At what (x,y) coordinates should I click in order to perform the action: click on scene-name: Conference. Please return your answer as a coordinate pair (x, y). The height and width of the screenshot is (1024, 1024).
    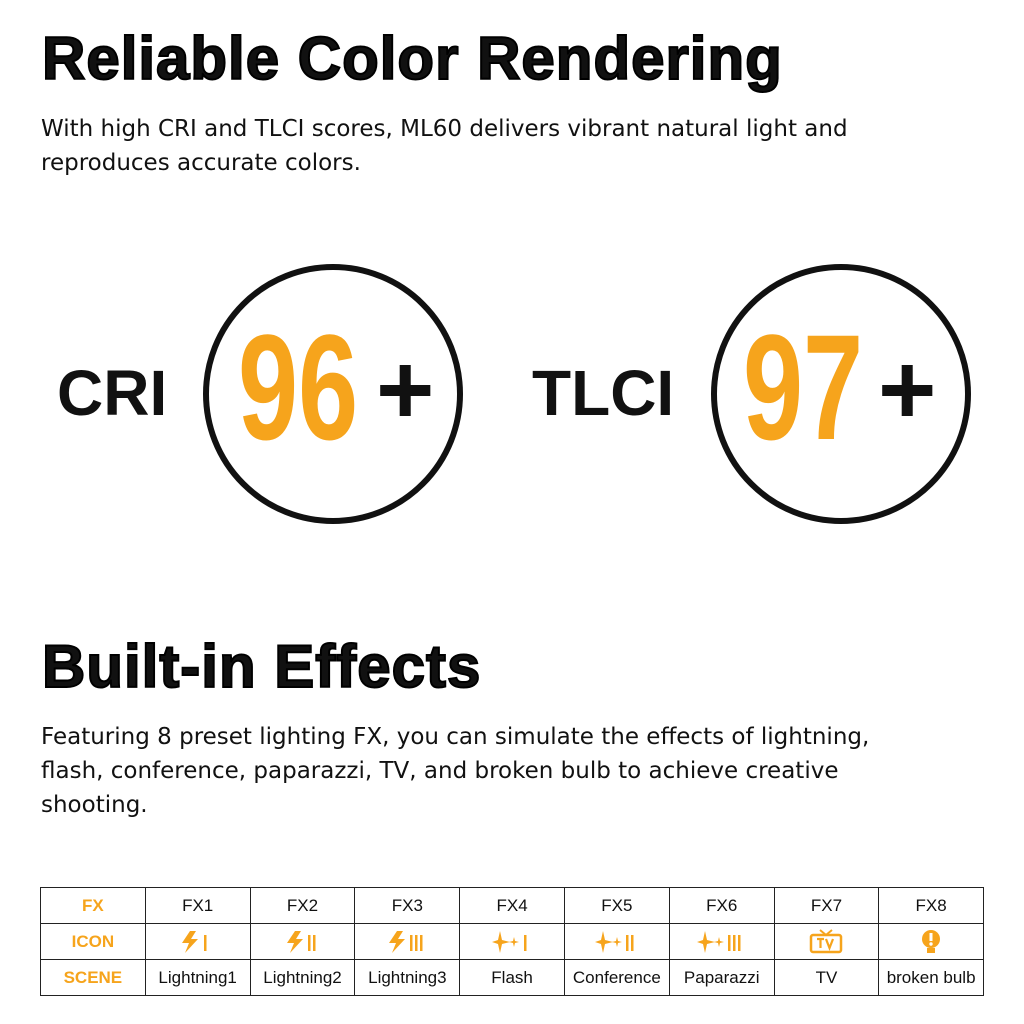
    Looking at the image, I should click on (616, 977).